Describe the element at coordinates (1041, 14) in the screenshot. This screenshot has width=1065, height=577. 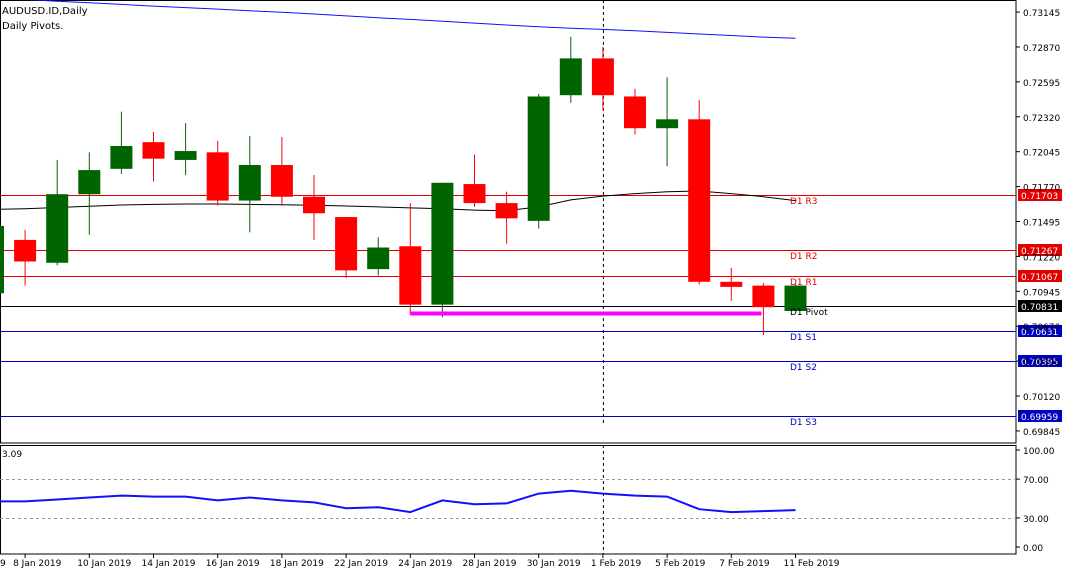
I see `y-tick-label-0: 0.73145` at that location.